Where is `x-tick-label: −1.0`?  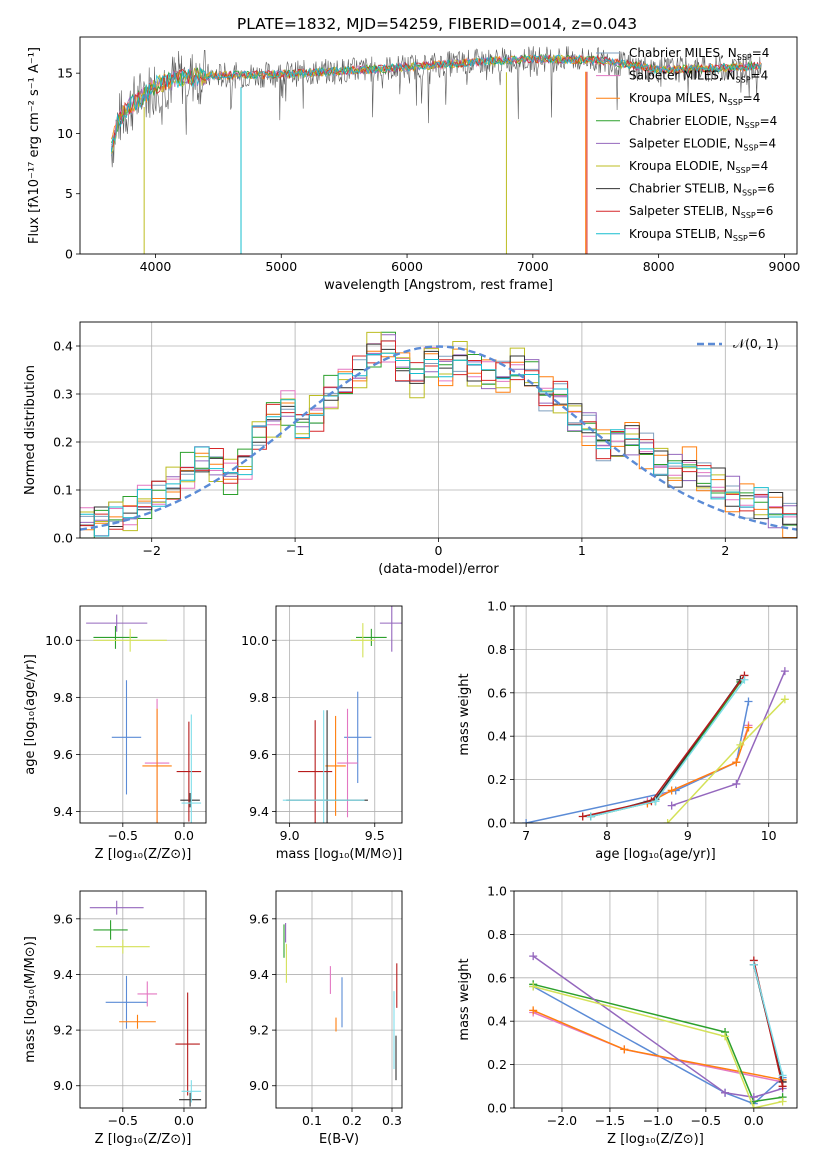 x-tick-label: −1.0 is located at coordinates (658, 1120).